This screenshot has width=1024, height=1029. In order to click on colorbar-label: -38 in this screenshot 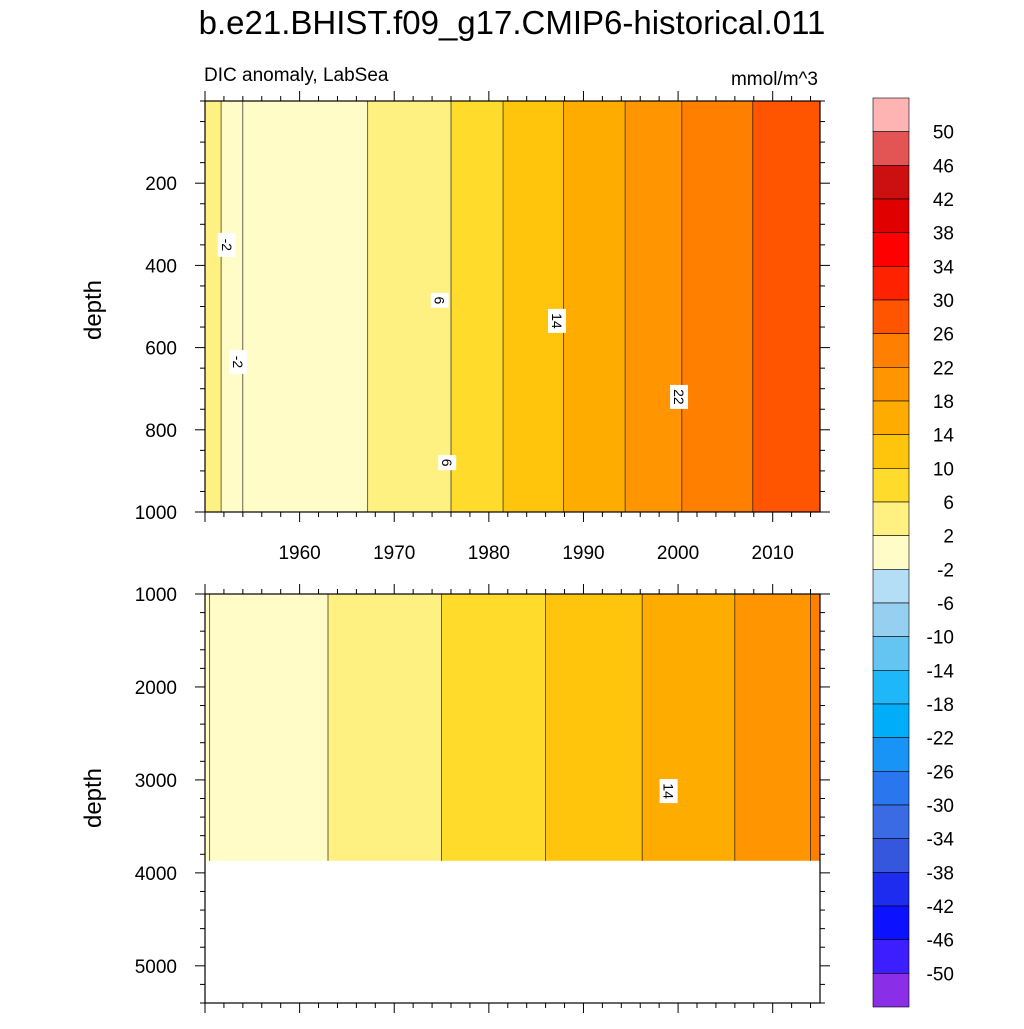, I will do `click(940, 873)`.